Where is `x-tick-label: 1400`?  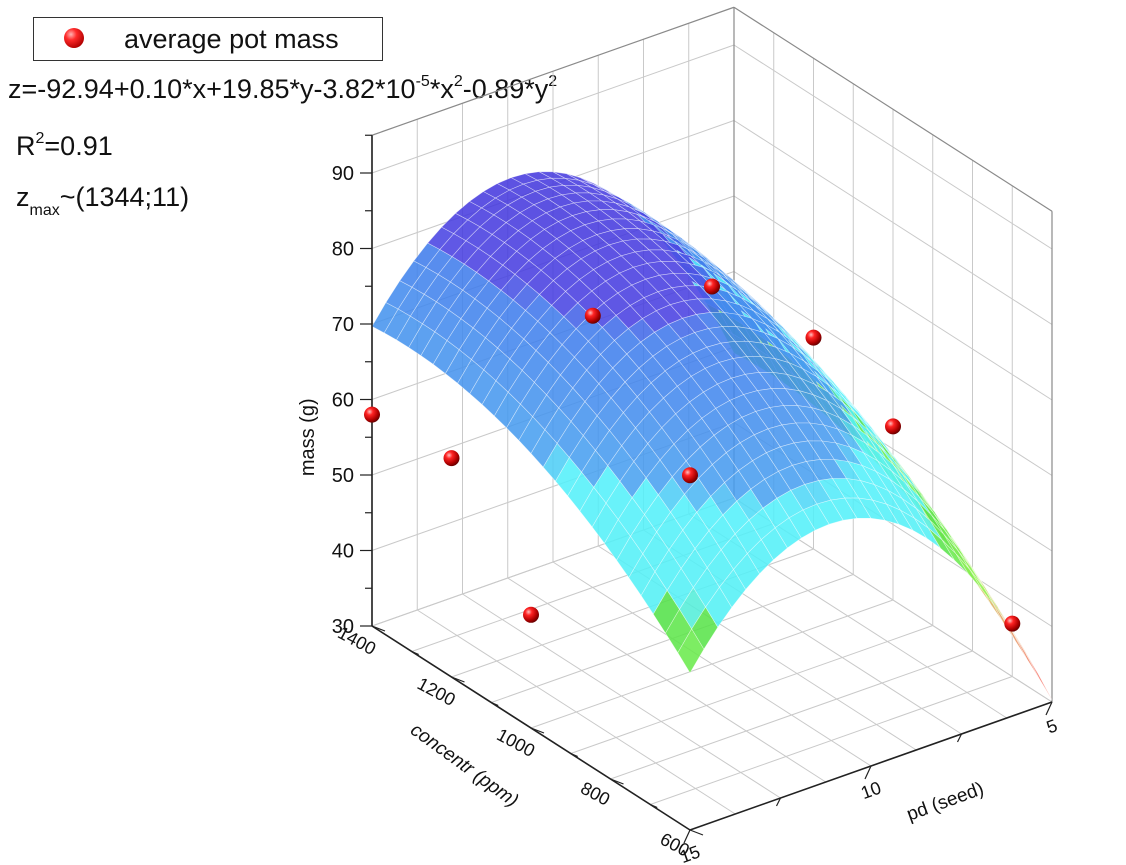
x-tick-label: 1400 is located at coordinates (356, 640).